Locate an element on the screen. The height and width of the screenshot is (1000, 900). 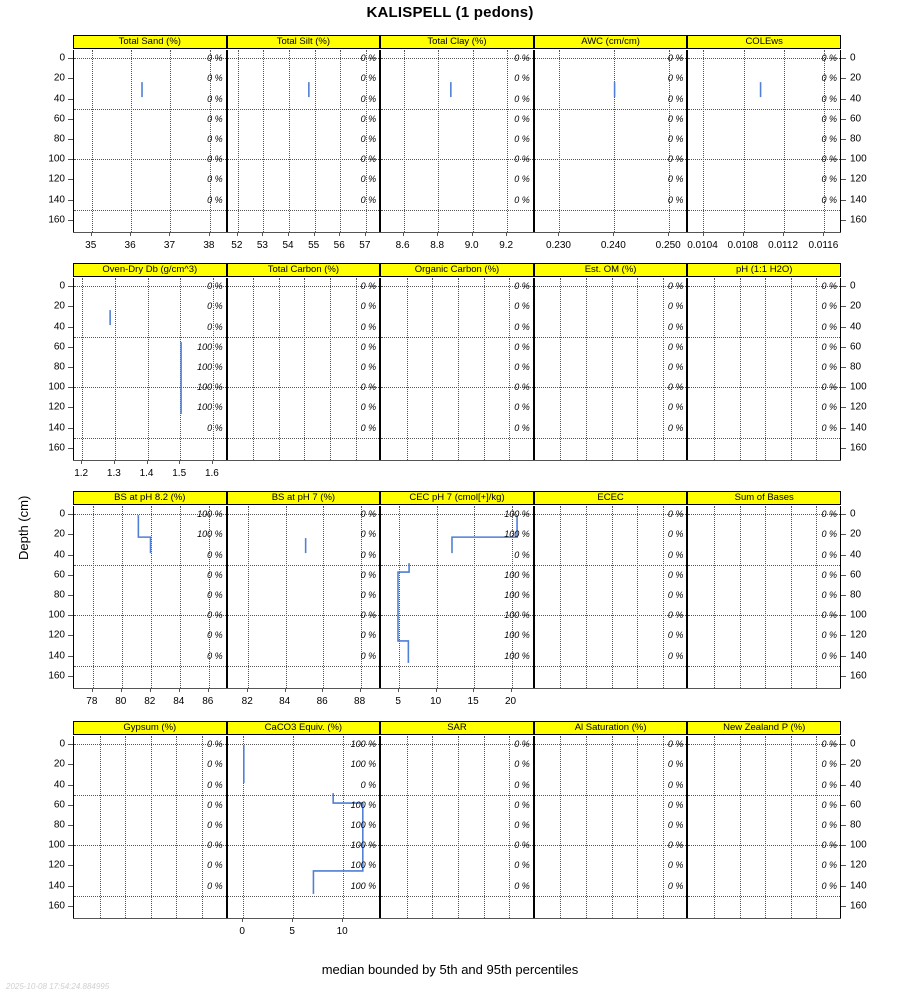
panel-ecec: ECEC 0 % 0 % 0 % 0 % 0 % 0 % 0 % 0 % is located at coordinates (610, 589).